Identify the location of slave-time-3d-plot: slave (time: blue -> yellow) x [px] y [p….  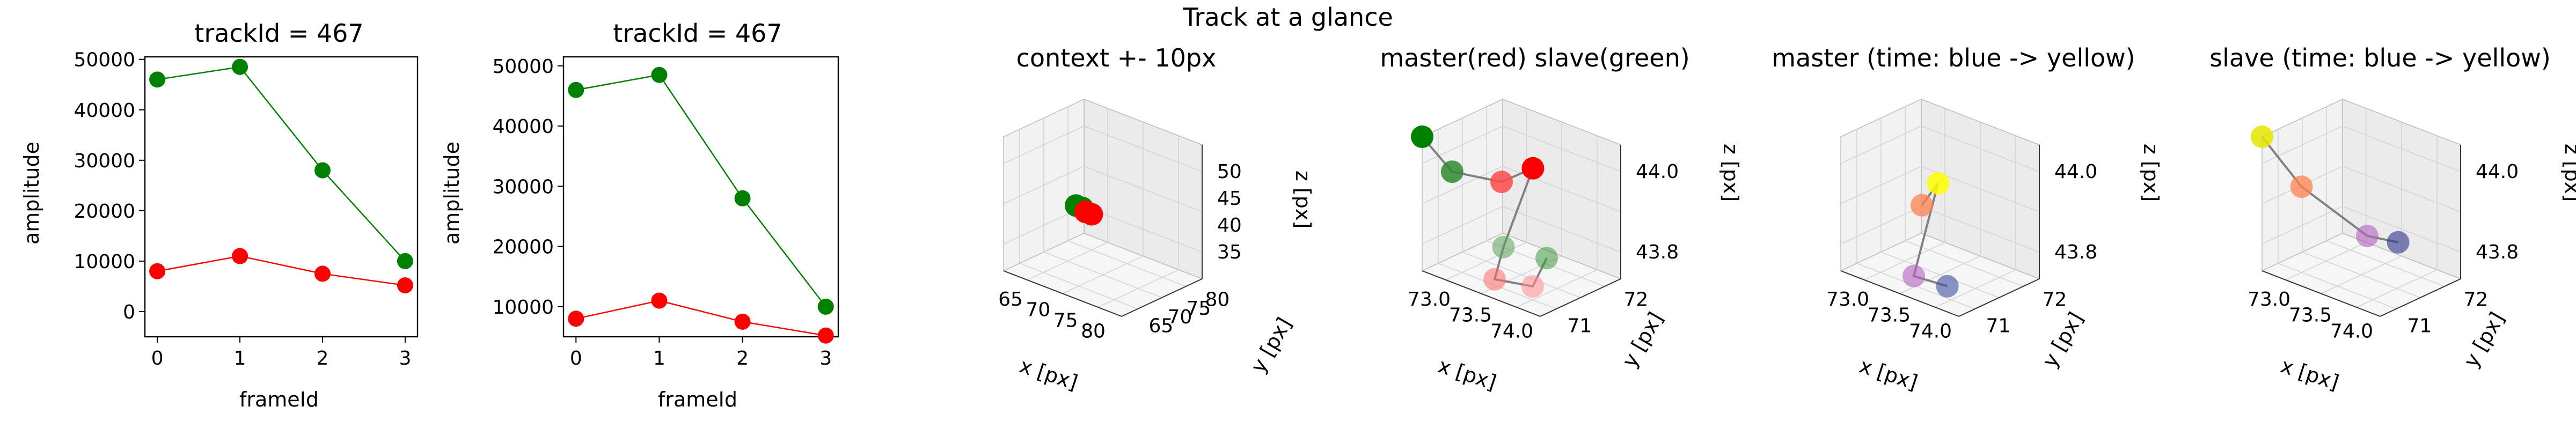
(2392, 219).